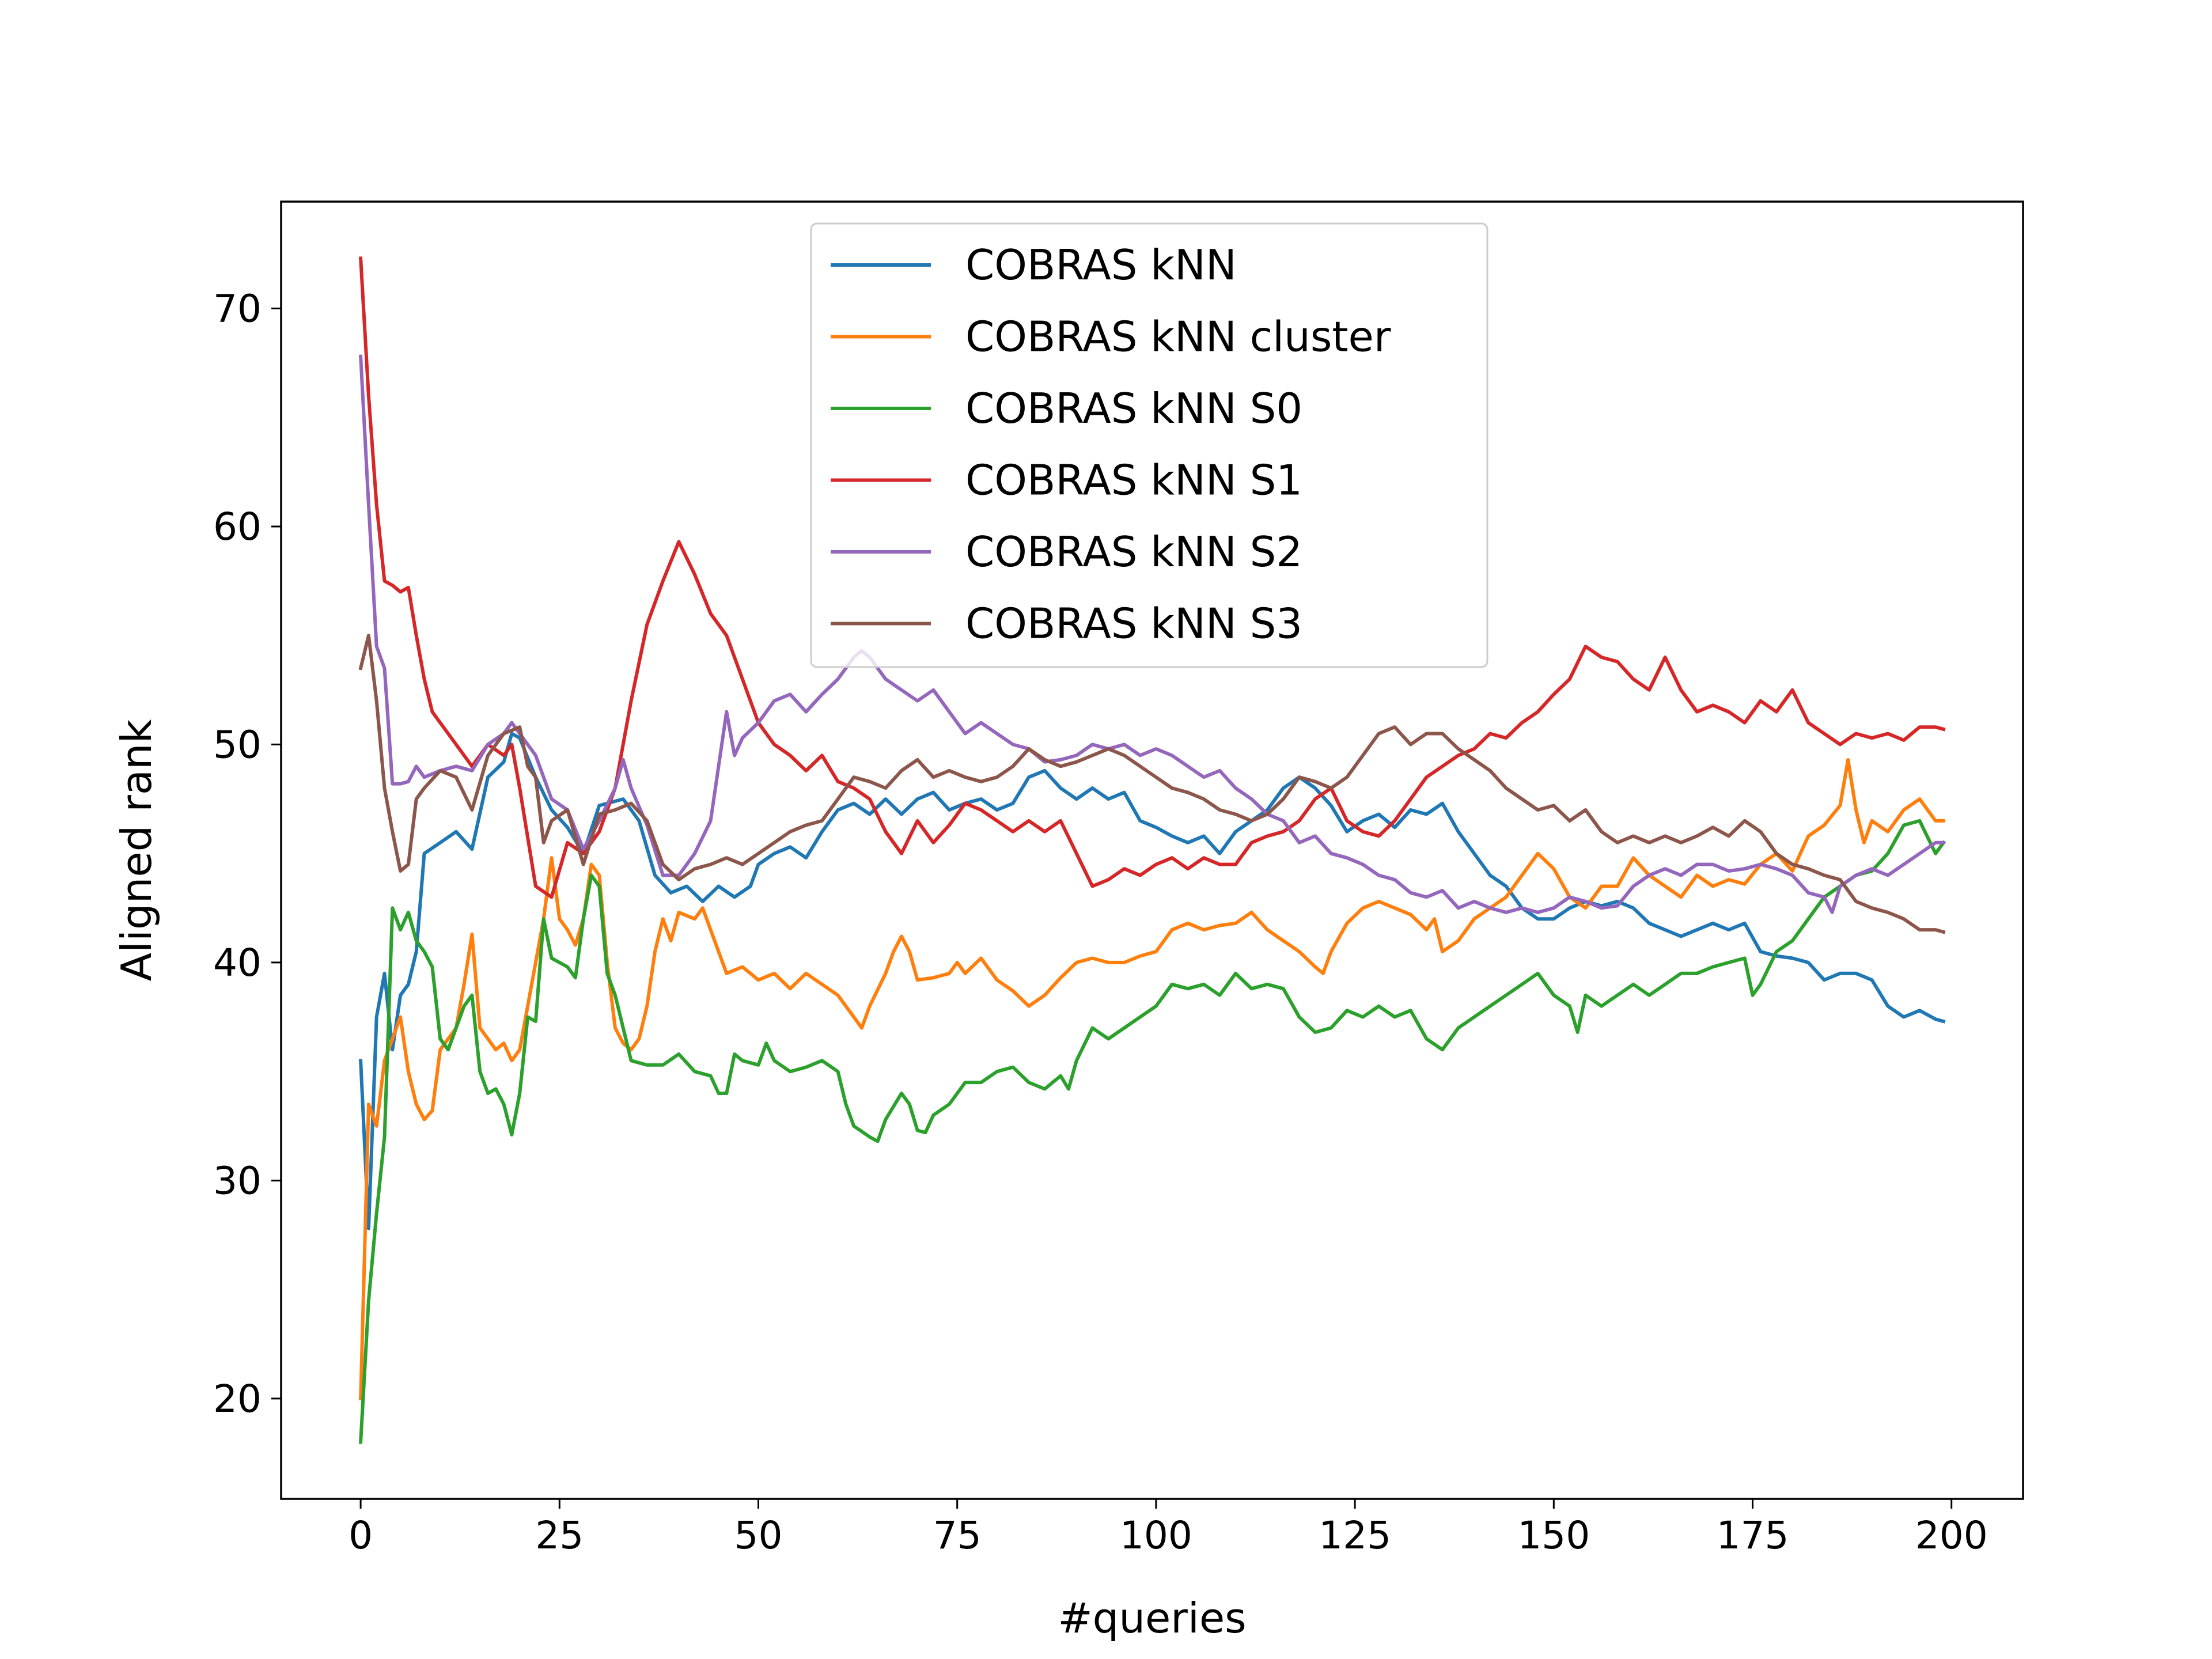 This screenshot has height=1659, width=2212. I want to click on x-tick-label: 100, so click(1156, 1535).